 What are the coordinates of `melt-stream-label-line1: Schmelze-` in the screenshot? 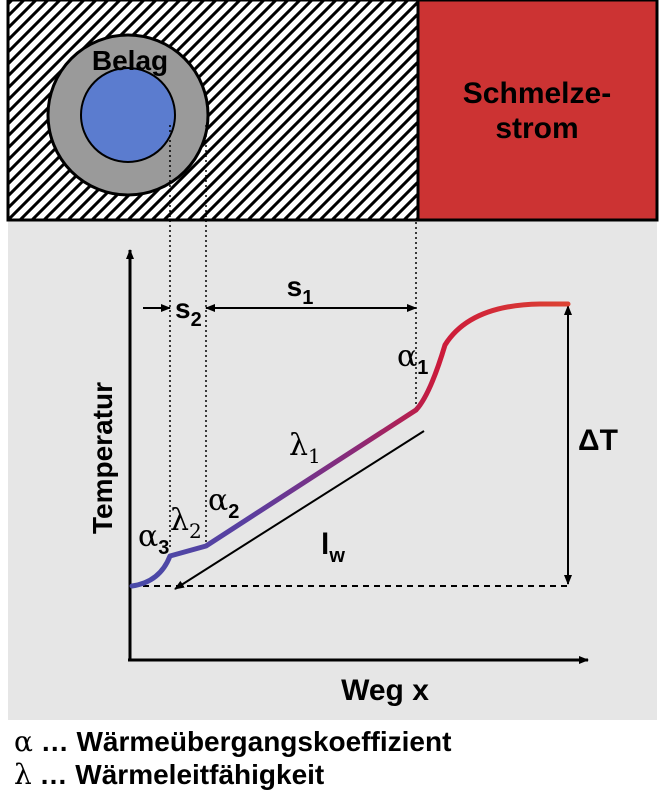 It's located at (537, 93).